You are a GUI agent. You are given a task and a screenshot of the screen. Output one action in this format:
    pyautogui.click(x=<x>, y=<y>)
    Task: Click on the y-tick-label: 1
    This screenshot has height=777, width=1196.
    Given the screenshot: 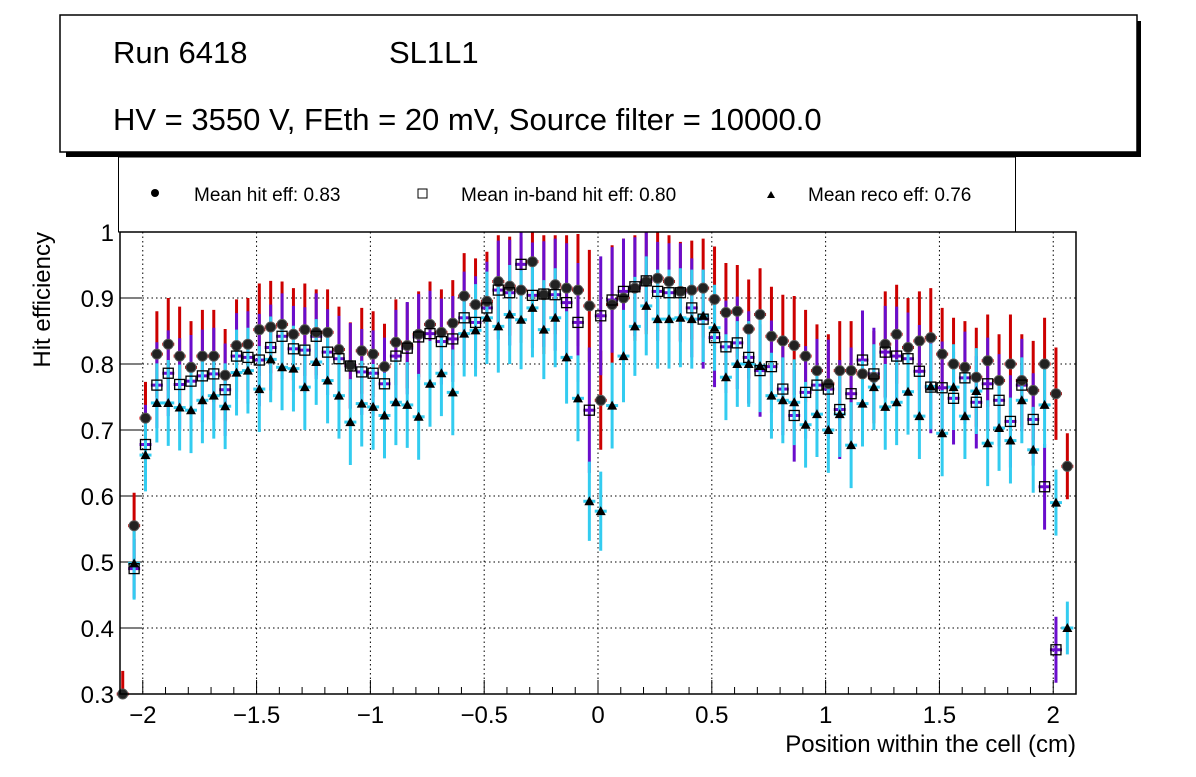 What is the action you would take?
    pyautogui.click(x=107, y=233)
    